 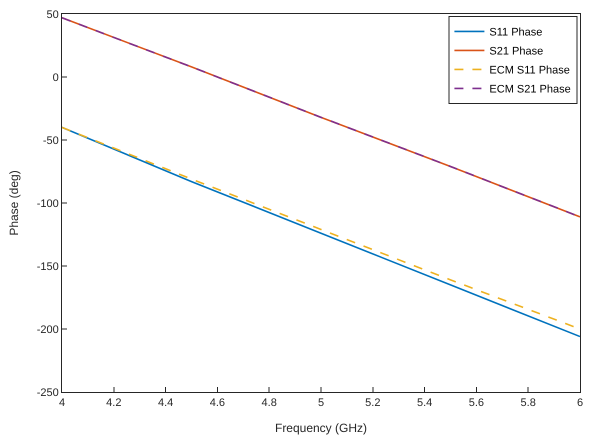 I want to click on y-tick-label: -200, so click(x=47, y=330).